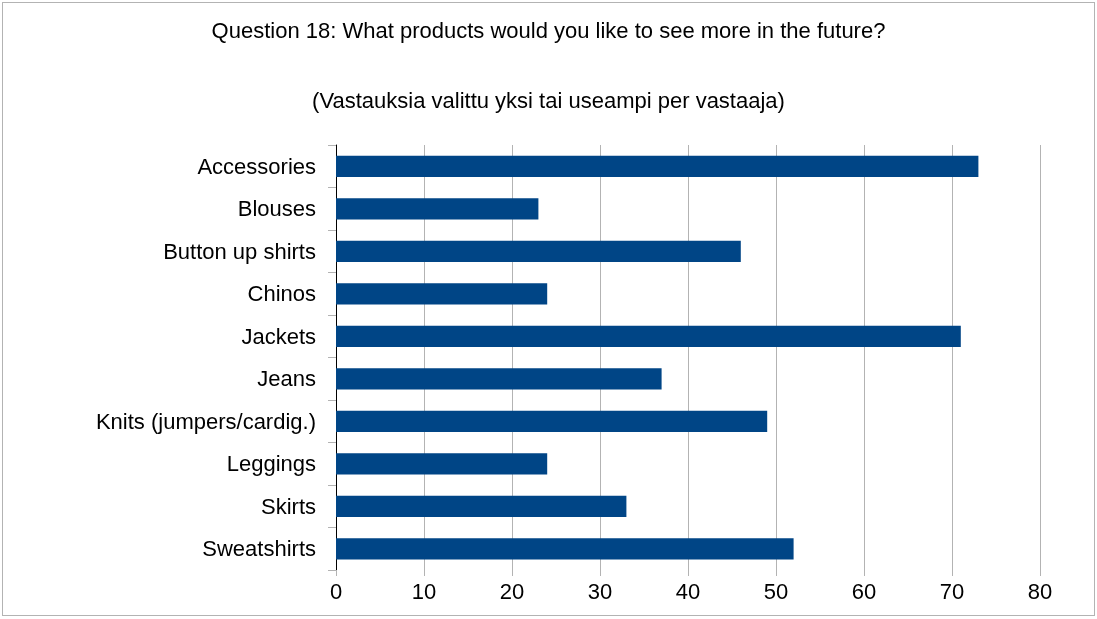  I want to click on y-tick-label: Knits (jumpers/cardig.), so click(205, 421).